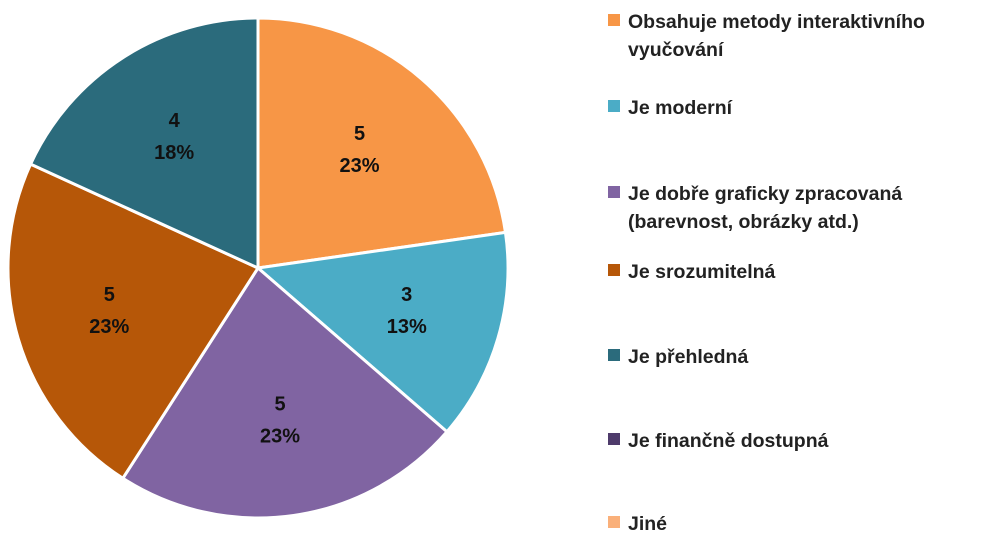 This screenshot has height=540, width=998. Describe the element at coordinates (800, 357) in the screenshot. I see `legend-item: Je přehledná` at that location.